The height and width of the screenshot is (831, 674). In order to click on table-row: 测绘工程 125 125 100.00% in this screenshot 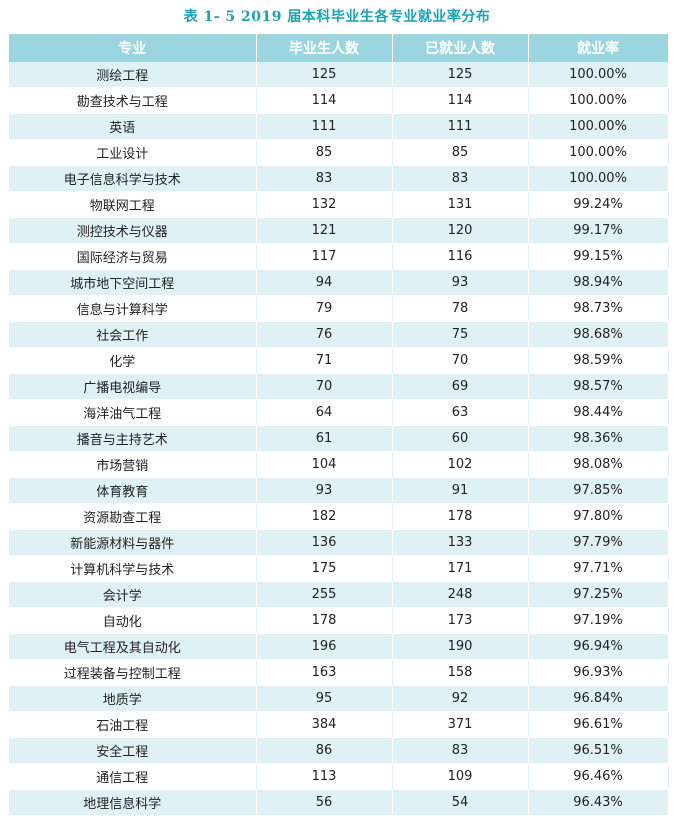, I will do `click(339, 75)`.